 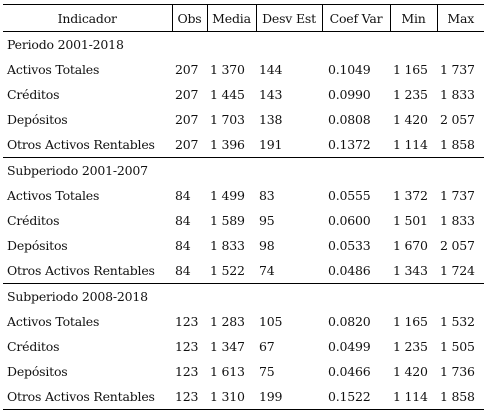 What do you see at coordinates (349, 270) in the screenshot?
I see `cell-coef-var: 0.0486` at bounding box center [349, 270].